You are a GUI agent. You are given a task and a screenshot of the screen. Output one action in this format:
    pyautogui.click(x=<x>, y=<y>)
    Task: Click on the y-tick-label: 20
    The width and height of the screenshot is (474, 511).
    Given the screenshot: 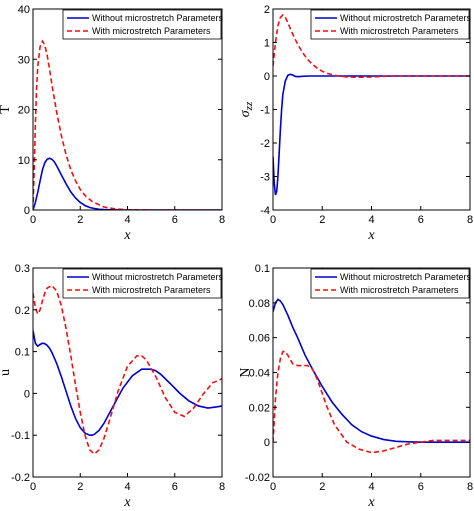 What is the action you would take?
    pyautogui.click(x=24, y=111)
    